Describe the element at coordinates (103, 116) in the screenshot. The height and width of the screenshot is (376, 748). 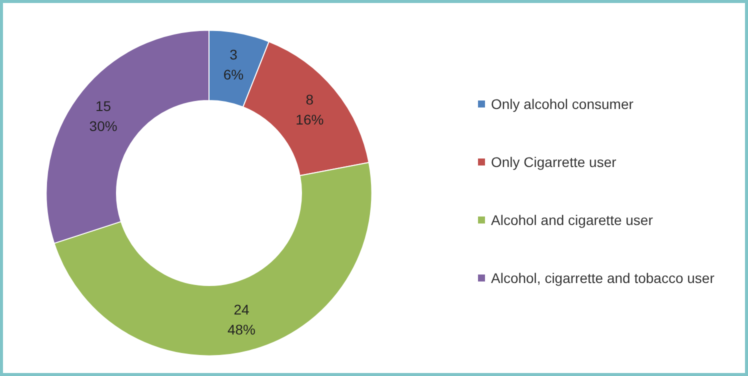
I see `data-label: 15 30%` at that location.